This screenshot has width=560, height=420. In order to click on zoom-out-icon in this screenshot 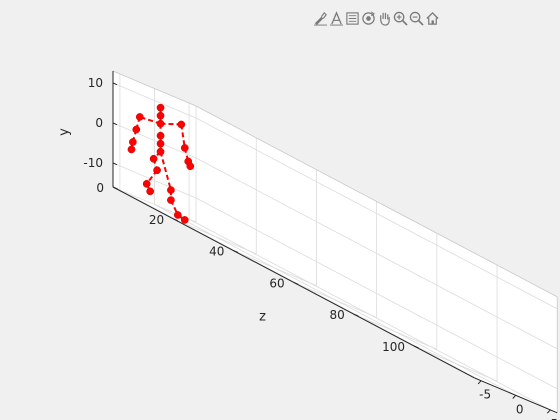, I will do `click(416, 18)`.